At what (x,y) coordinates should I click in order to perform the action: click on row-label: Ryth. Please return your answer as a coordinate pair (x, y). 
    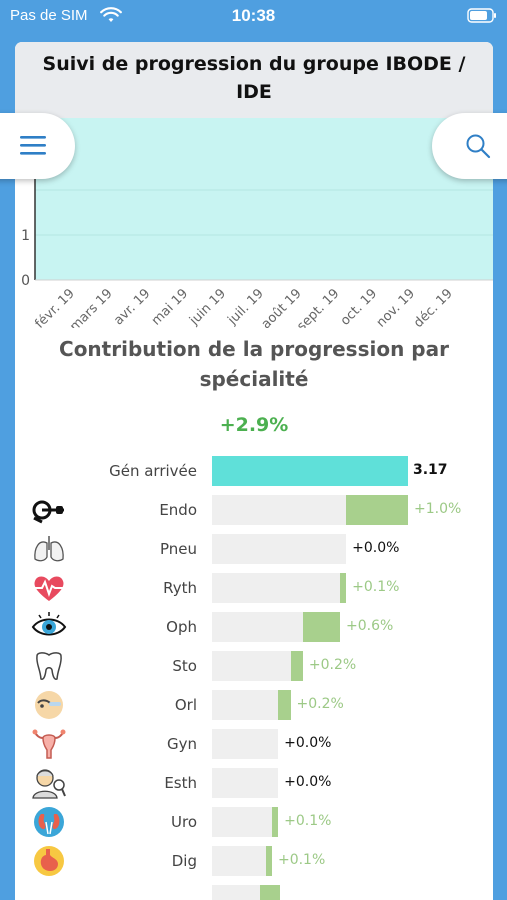
    Looking at the image, I should click on (180, 588).